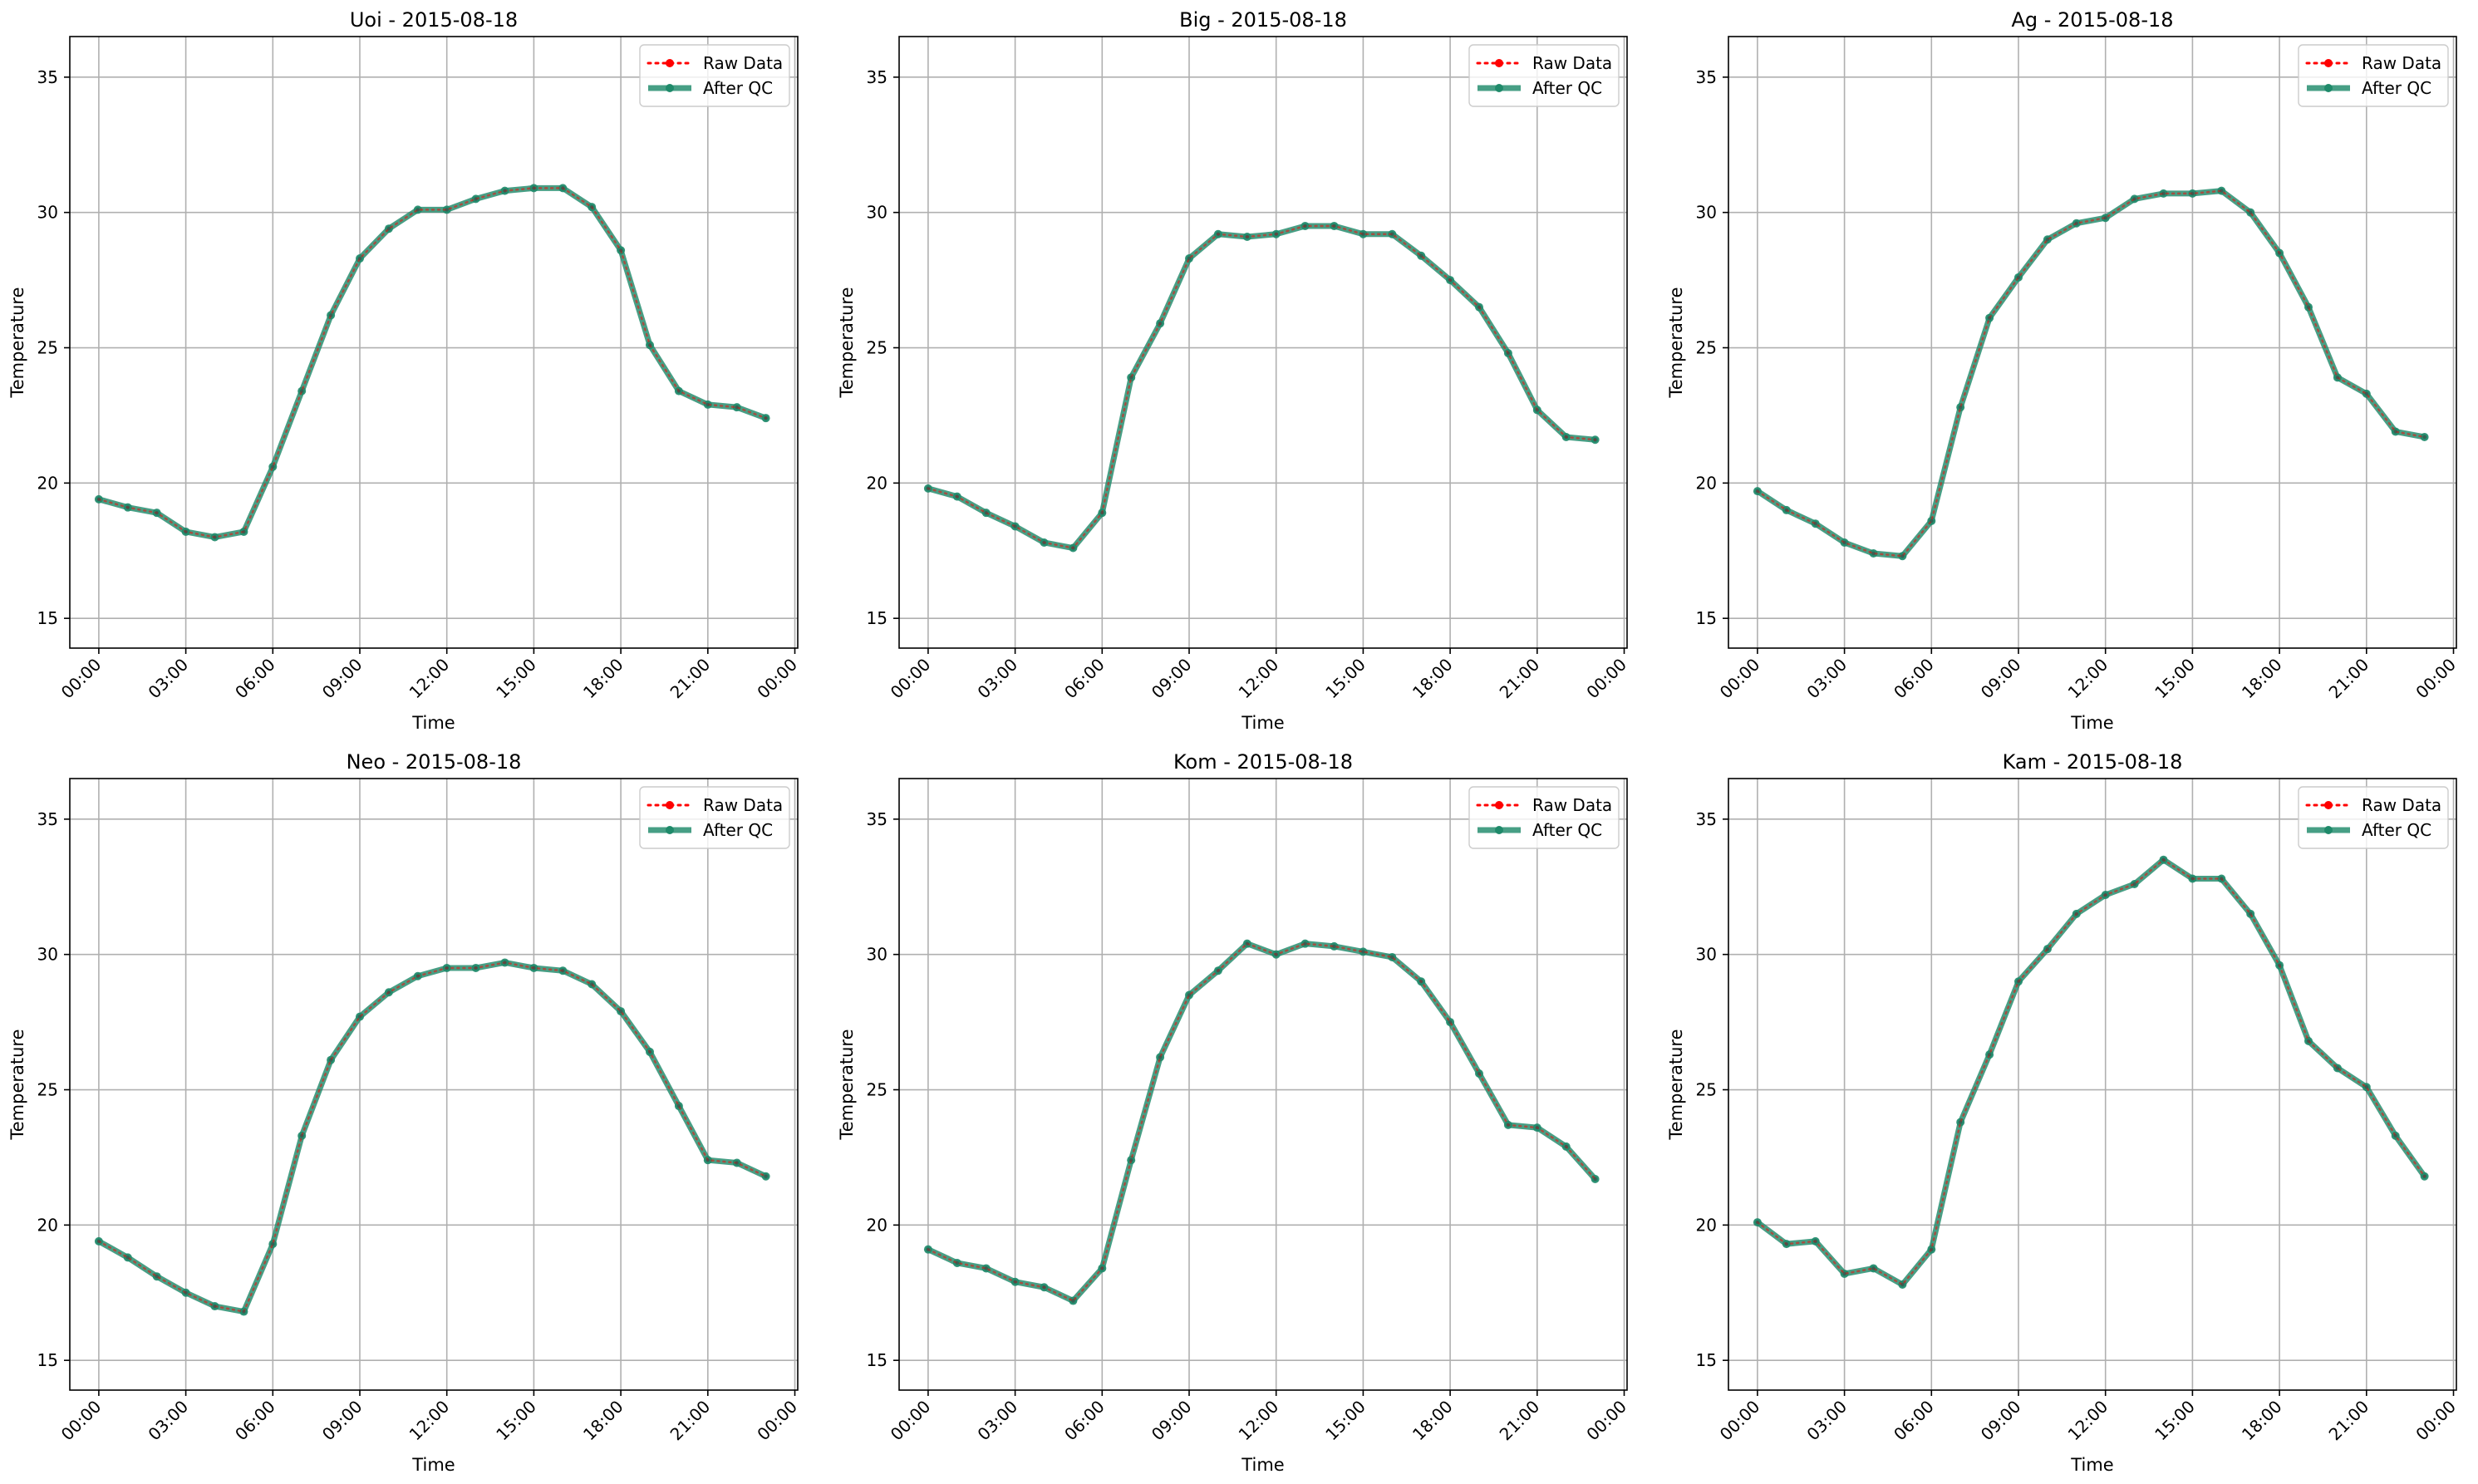  I want to click on x-tick-label: 06:00, so click(255, 679).